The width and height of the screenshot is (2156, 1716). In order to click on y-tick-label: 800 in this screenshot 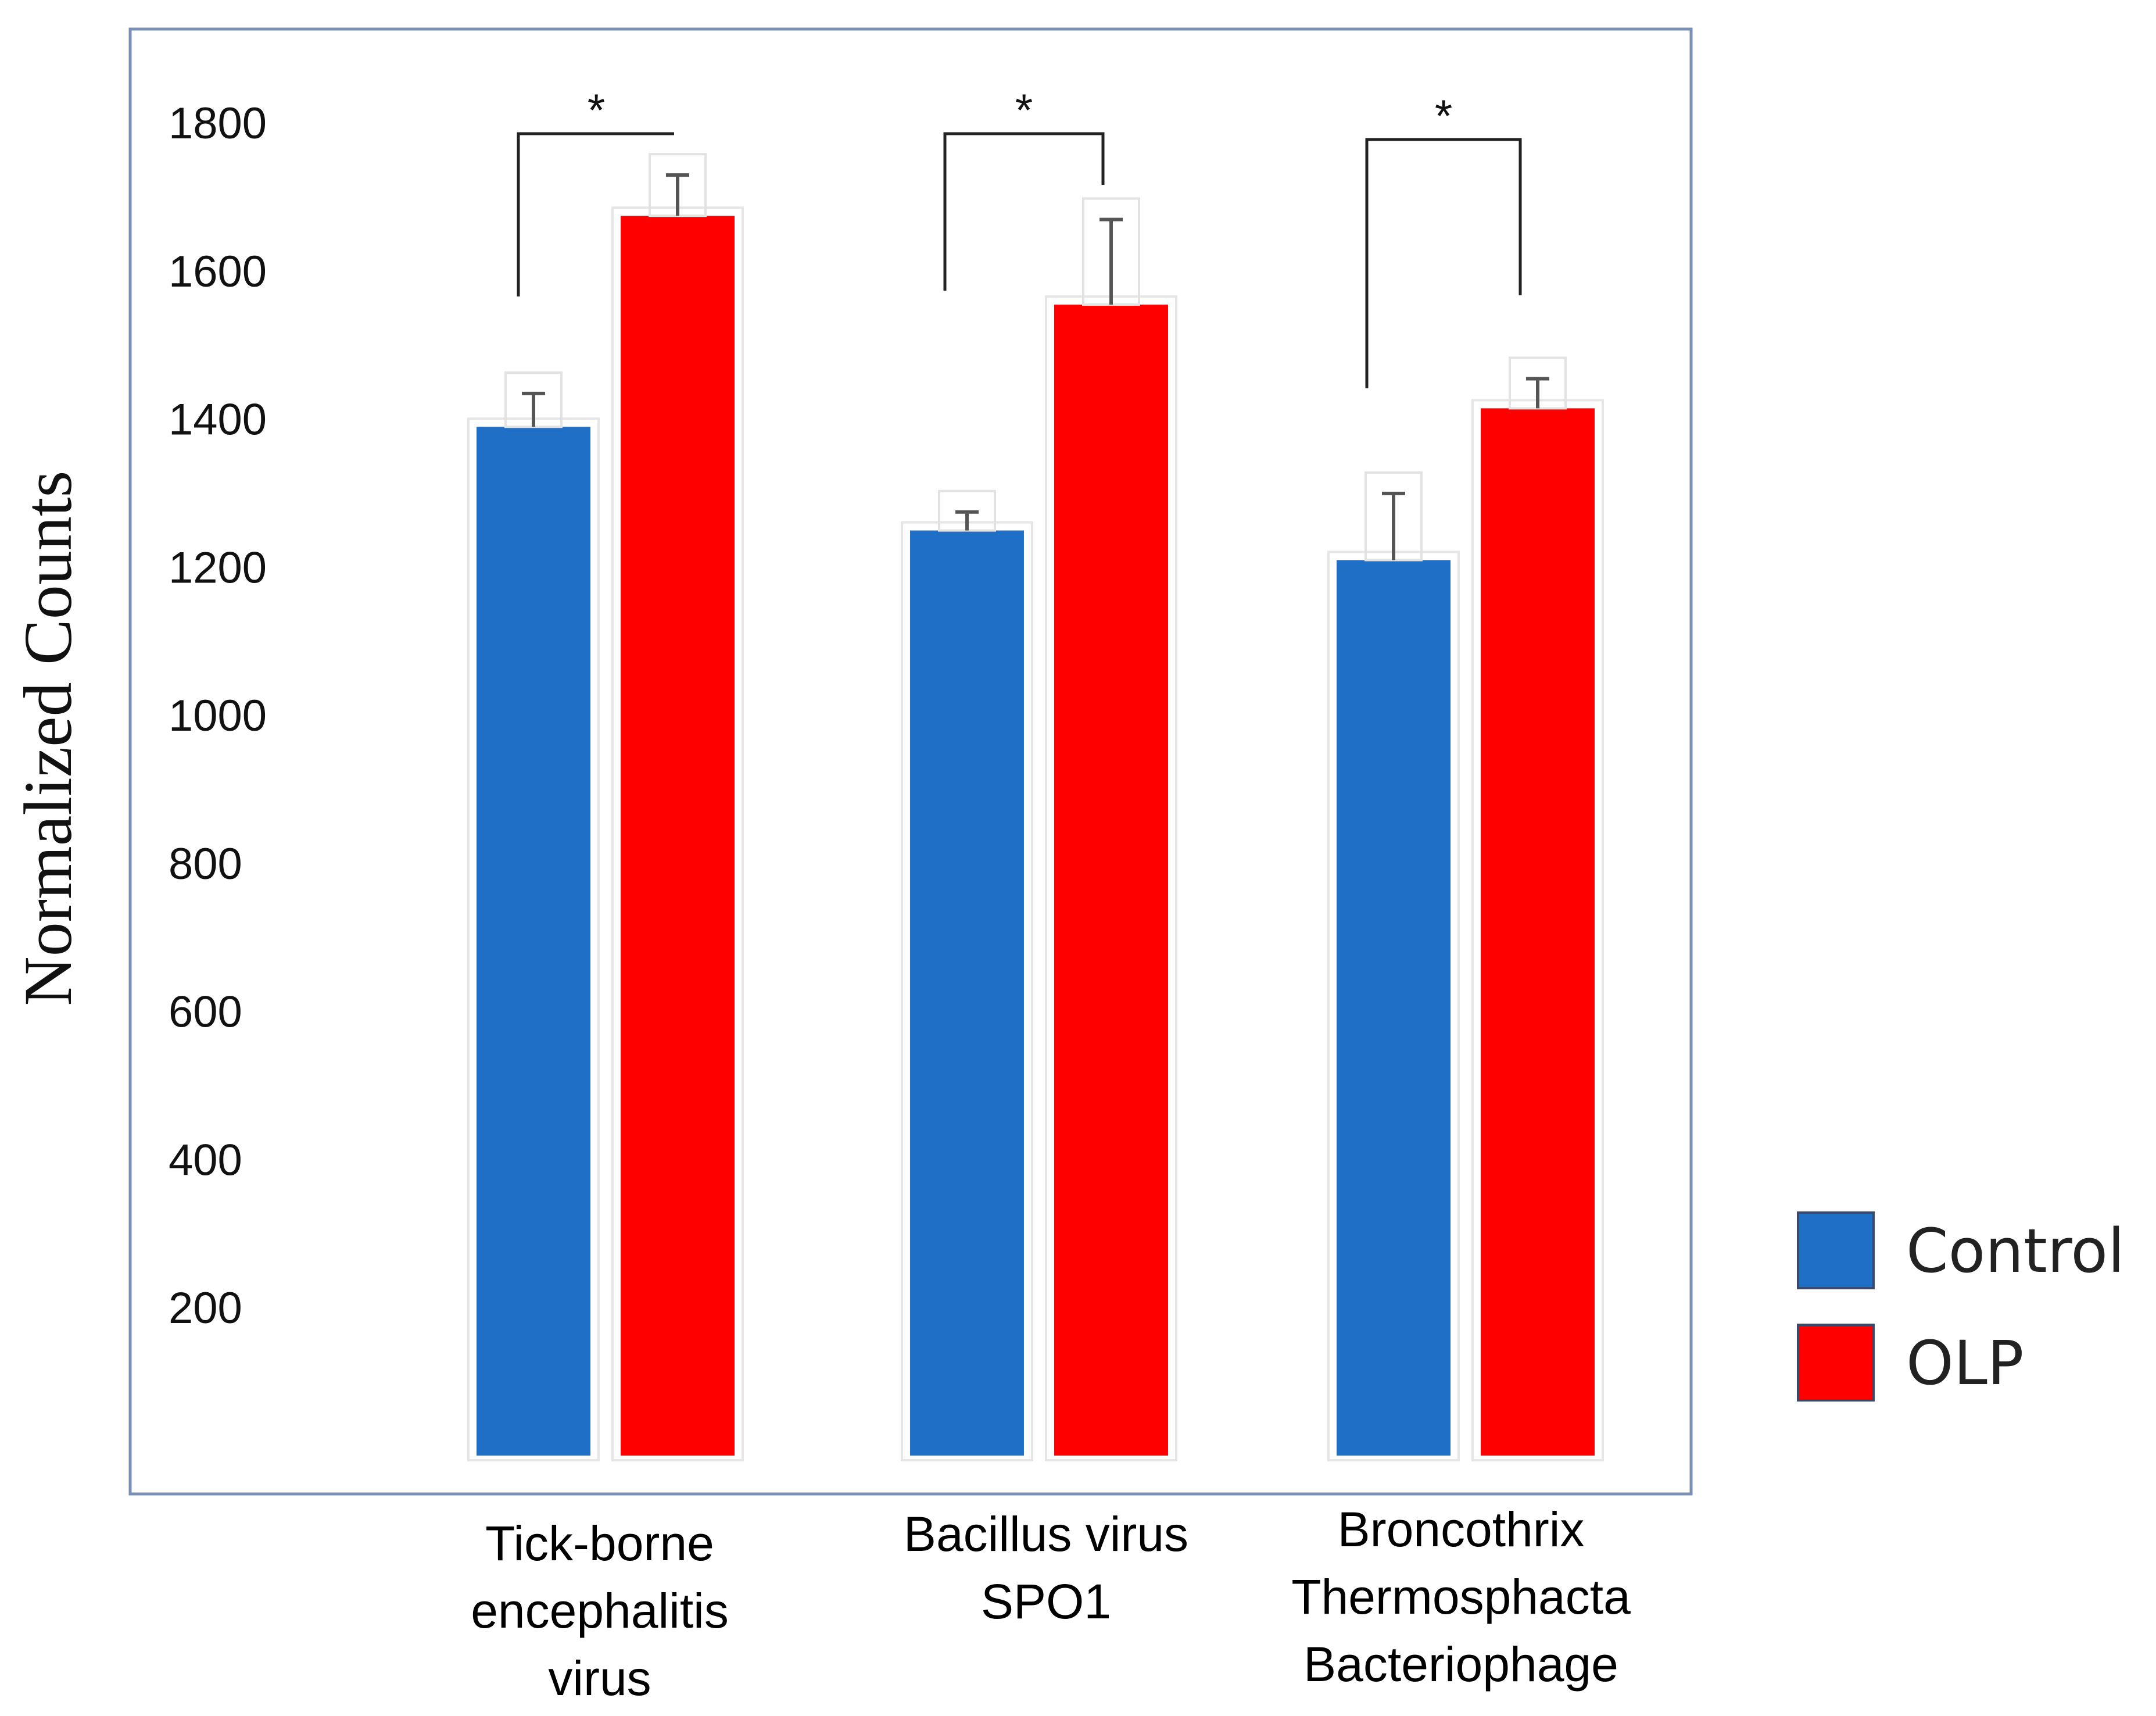, I will do `click(205, 864)`.